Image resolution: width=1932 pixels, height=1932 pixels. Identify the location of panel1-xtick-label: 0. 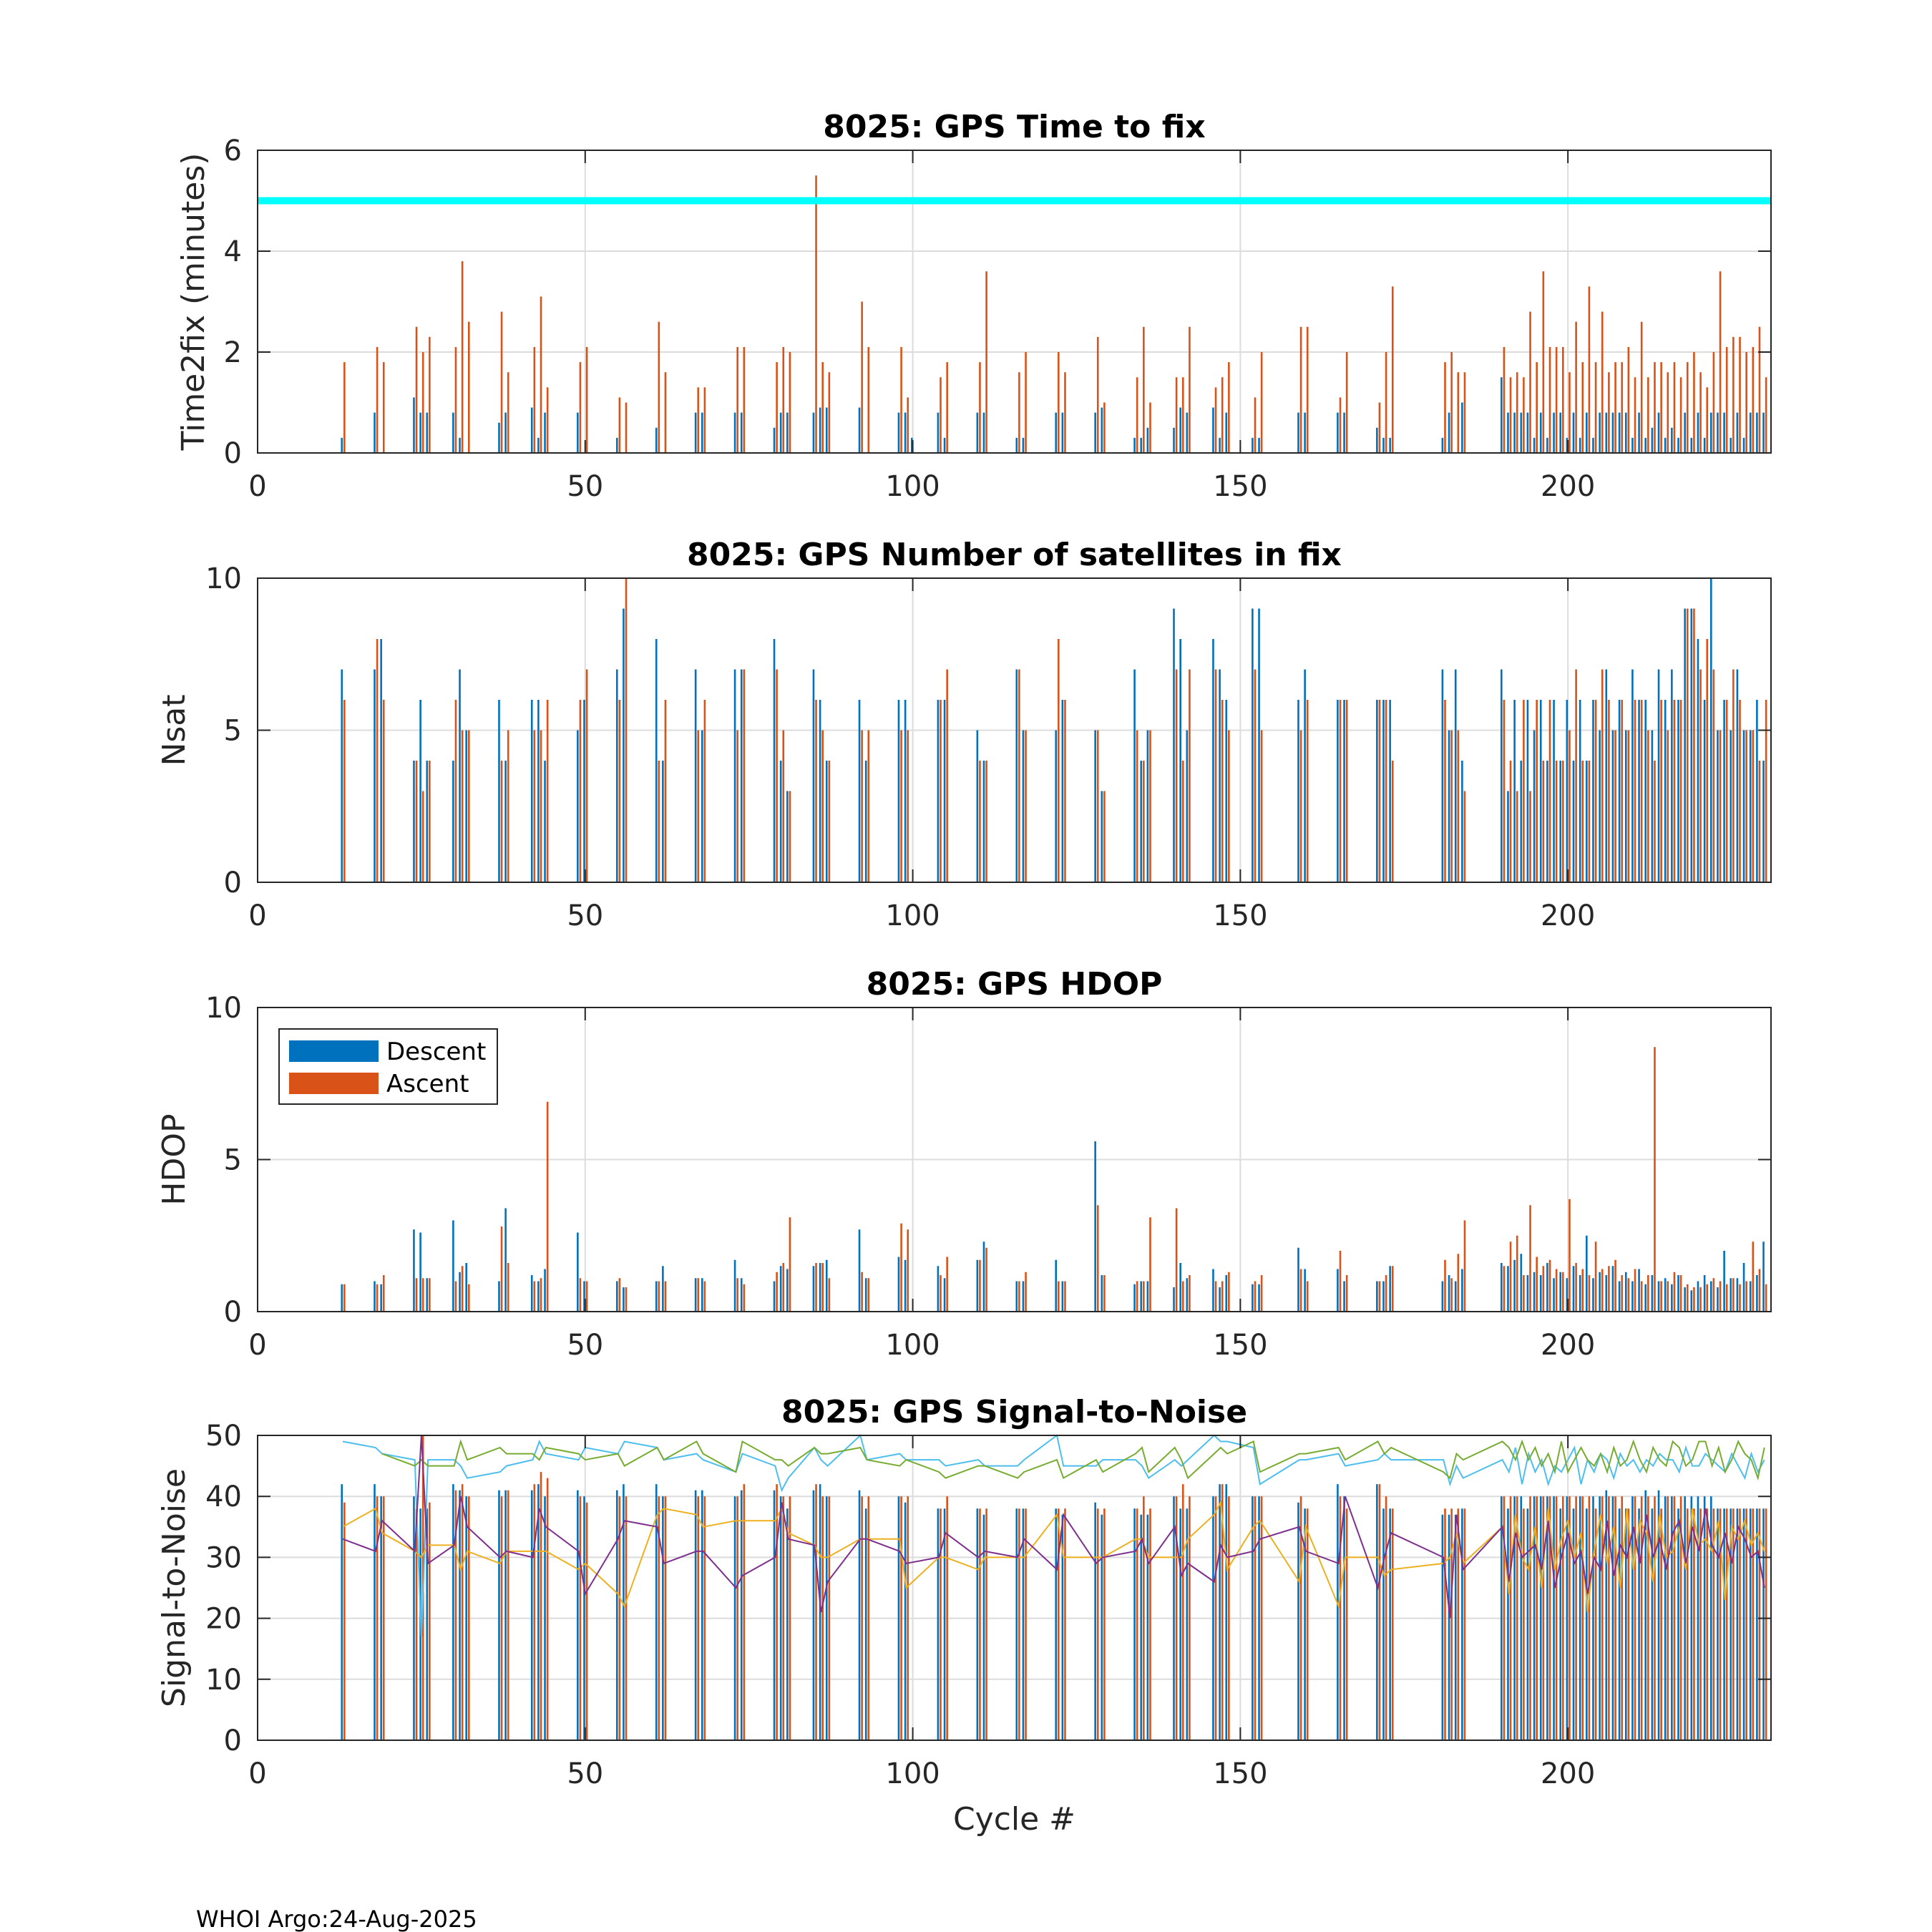
(257, 486).